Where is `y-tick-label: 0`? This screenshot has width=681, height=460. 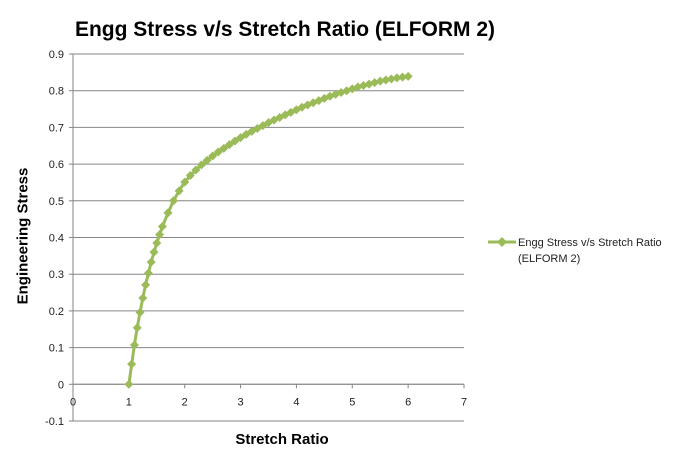 y-tick-label: 0 is located at coordinates (61, 385).